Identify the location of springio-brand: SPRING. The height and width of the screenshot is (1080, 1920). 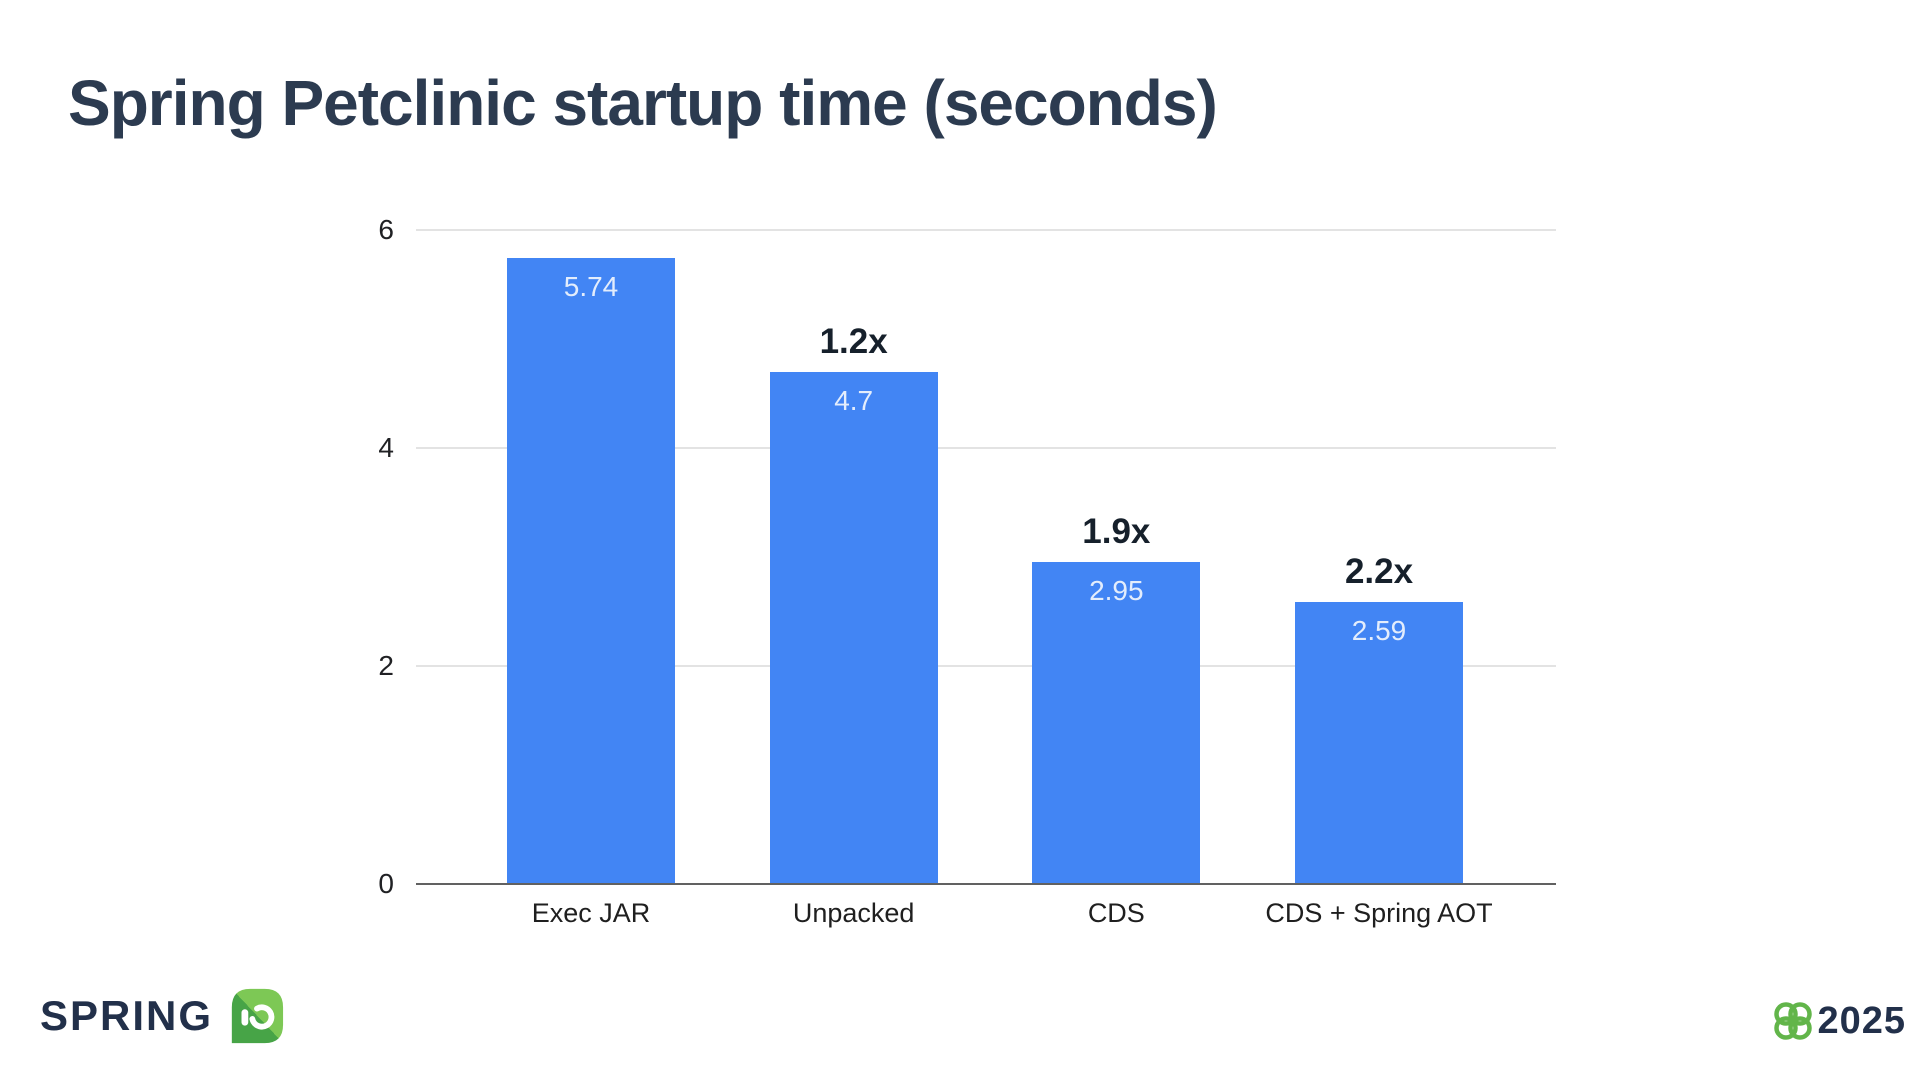
(162, 1016).